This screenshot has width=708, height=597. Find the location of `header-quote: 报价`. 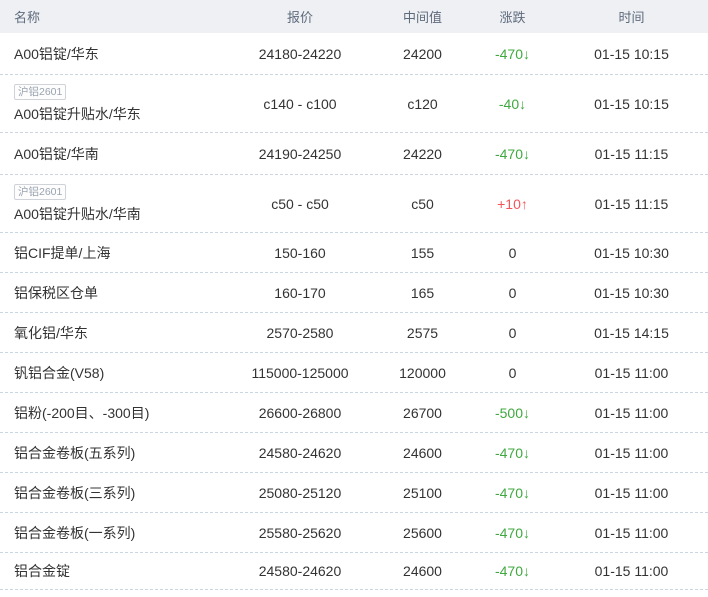

header-quote: 报价 is located at coordinates (299, 17).